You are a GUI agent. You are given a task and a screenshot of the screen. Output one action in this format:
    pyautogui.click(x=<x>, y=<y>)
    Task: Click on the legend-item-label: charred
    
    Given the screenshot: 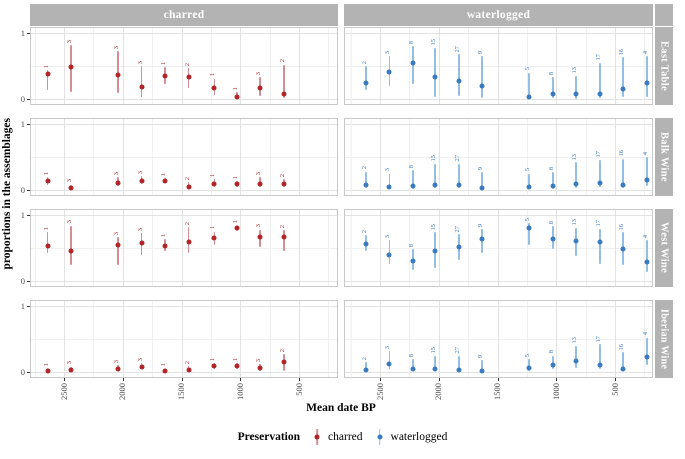 What is the action you would take?
    pyautogui.click(x=345, y=437)
    